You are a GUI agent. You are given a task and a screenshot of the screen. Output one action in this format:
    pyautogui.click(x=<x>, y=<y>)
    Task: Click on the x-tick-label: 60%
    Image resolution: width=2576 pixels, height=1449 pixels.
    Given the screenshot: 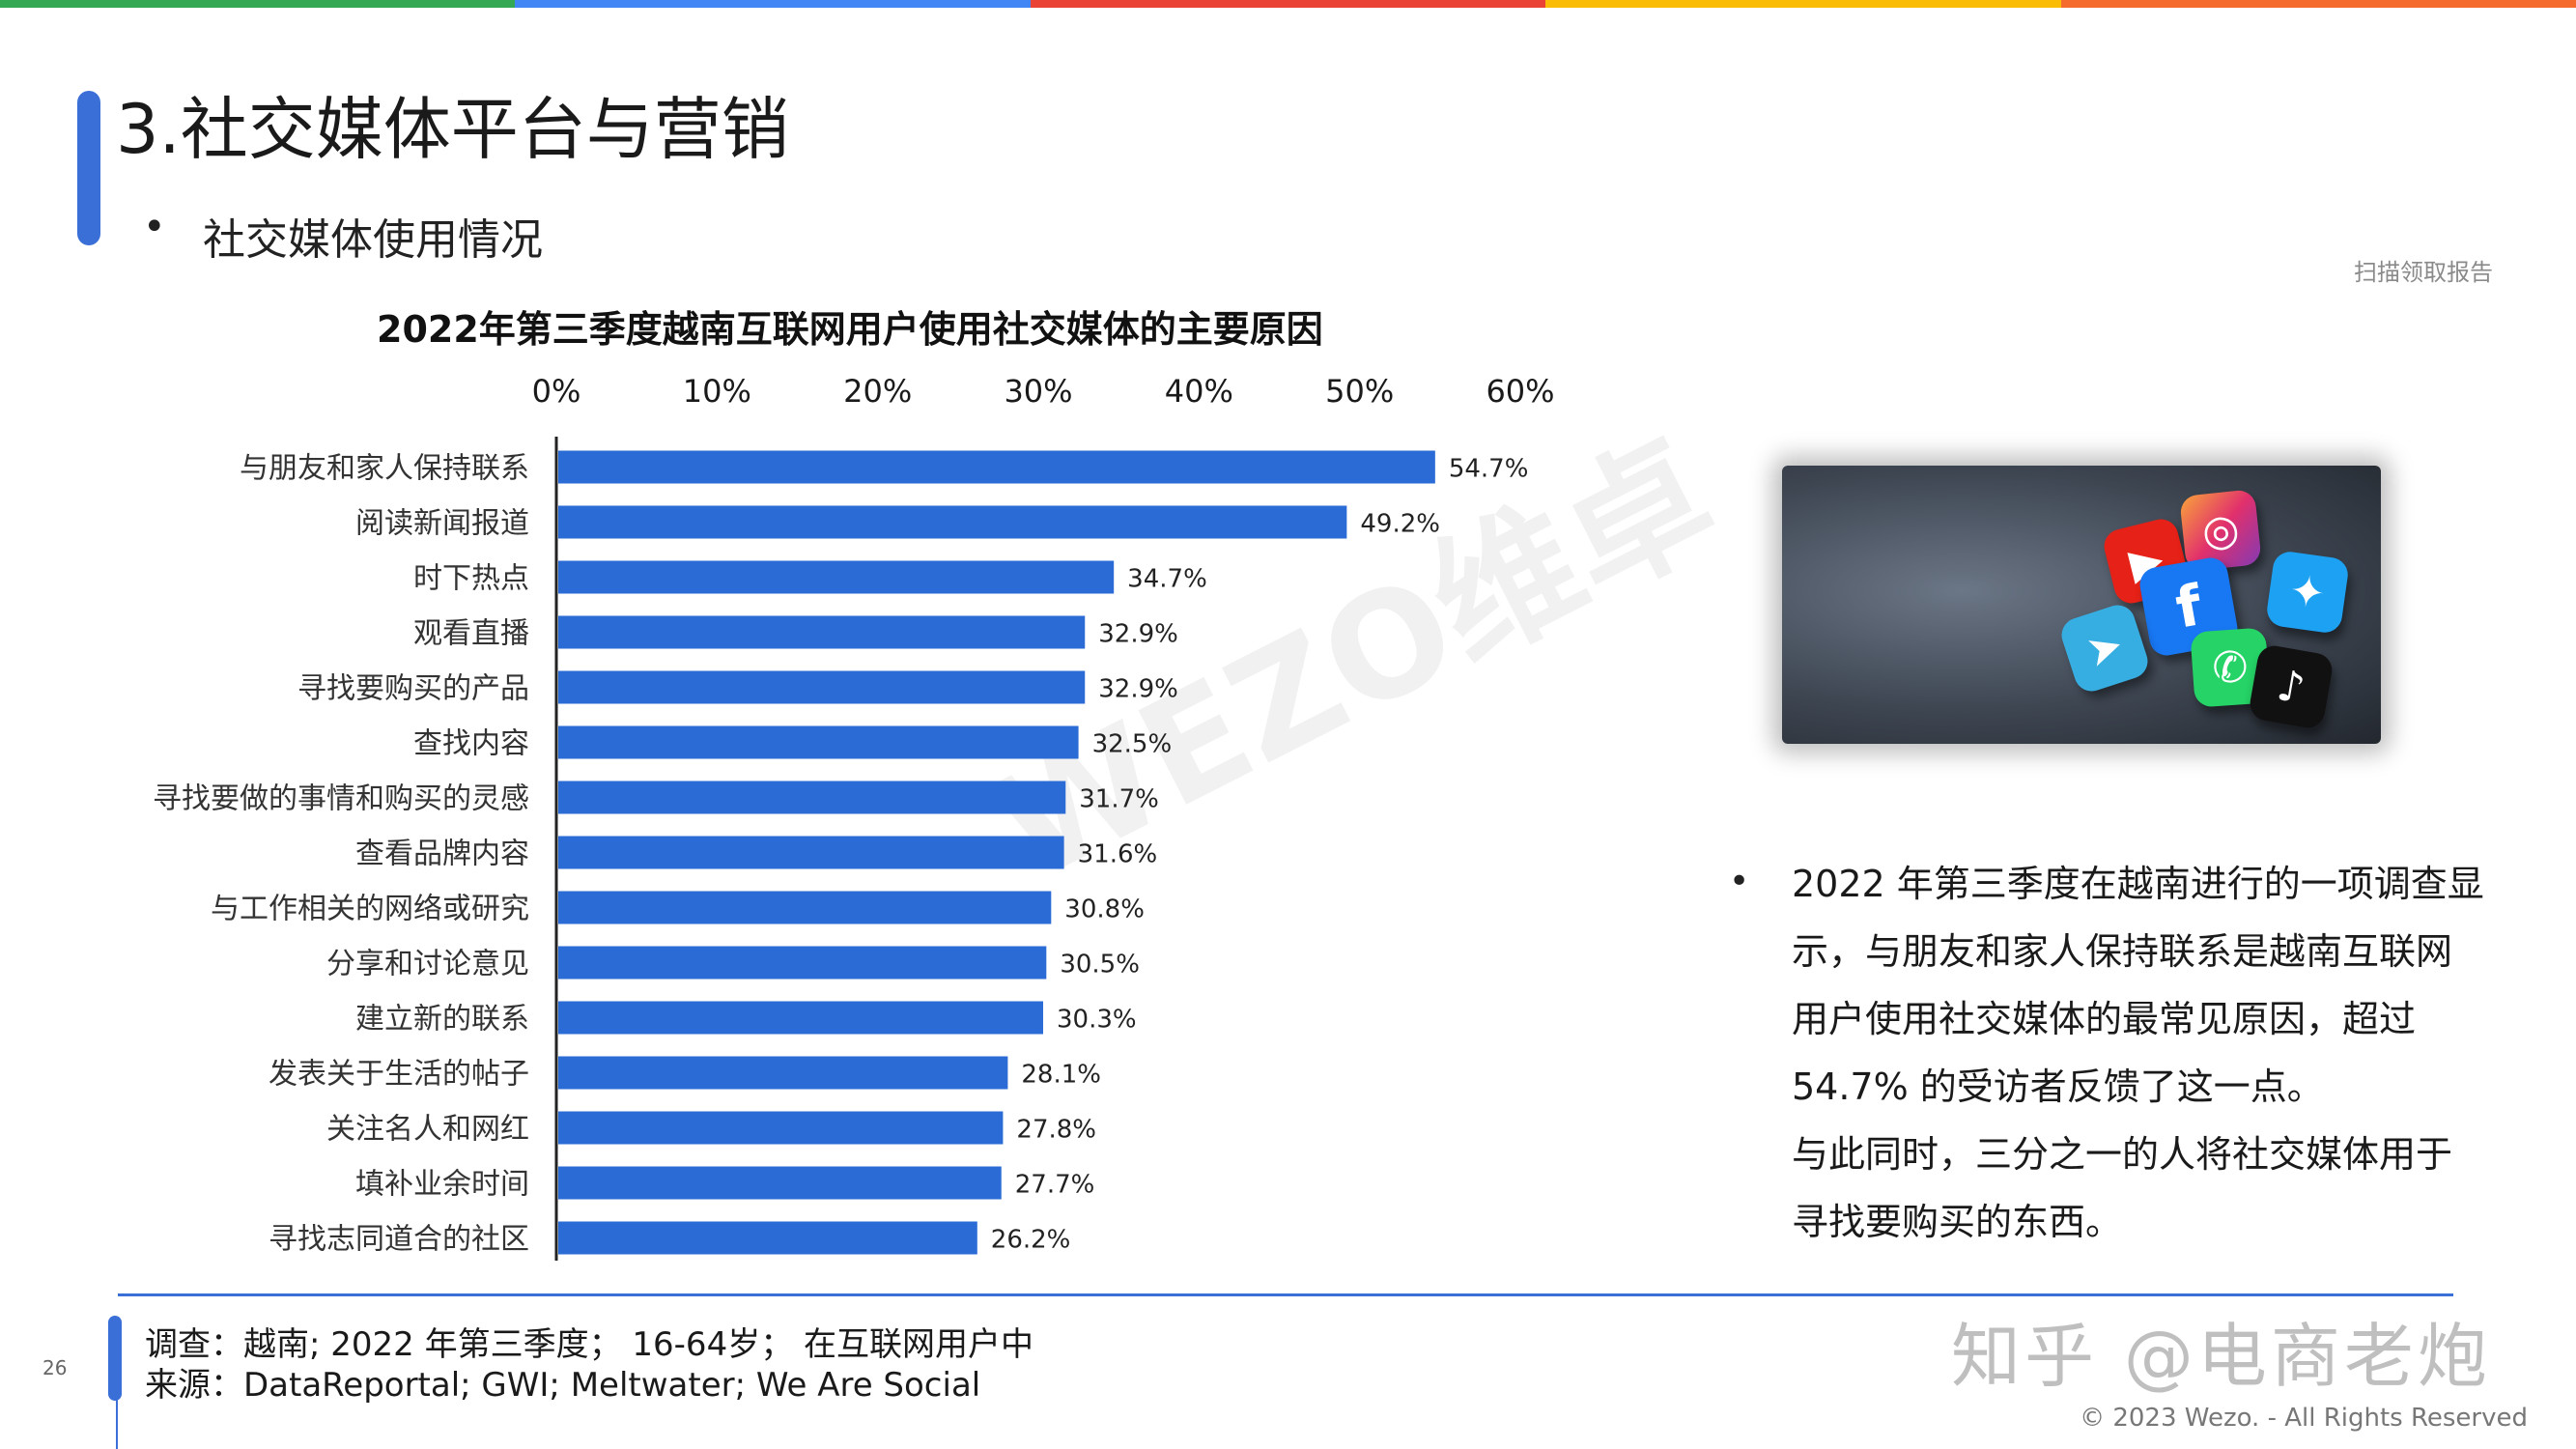 What is the action you would take?
    pyautogui.click(x=1520, y=391)
    